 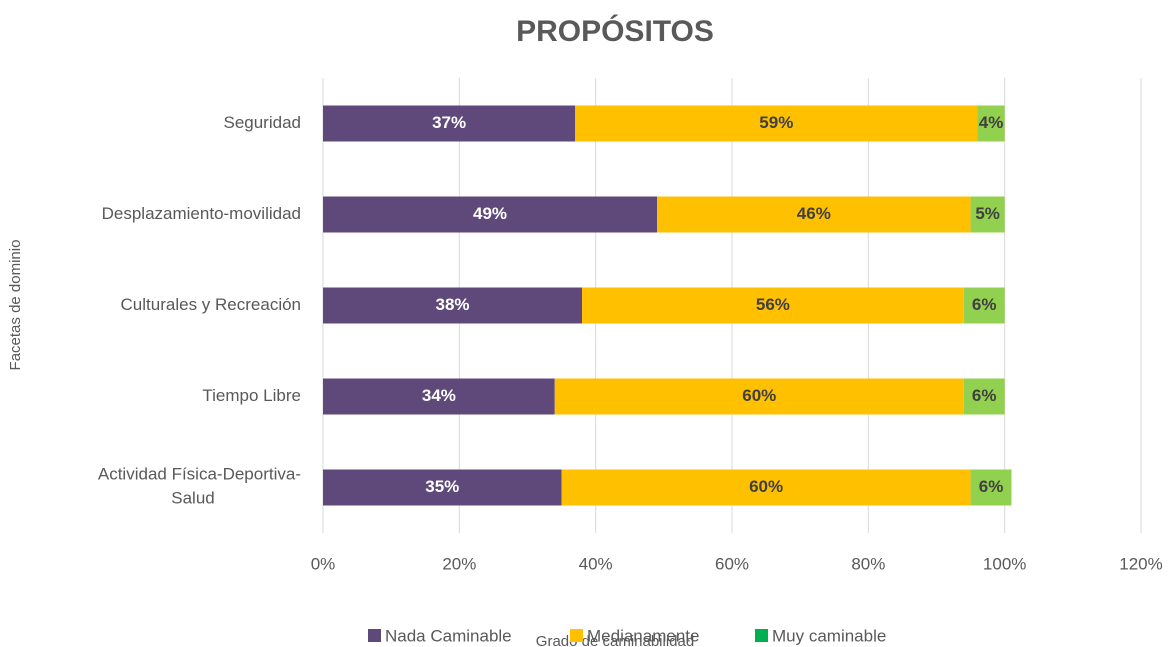 I want to click on x-tick-label: 0%, so click(x=323, y=563).